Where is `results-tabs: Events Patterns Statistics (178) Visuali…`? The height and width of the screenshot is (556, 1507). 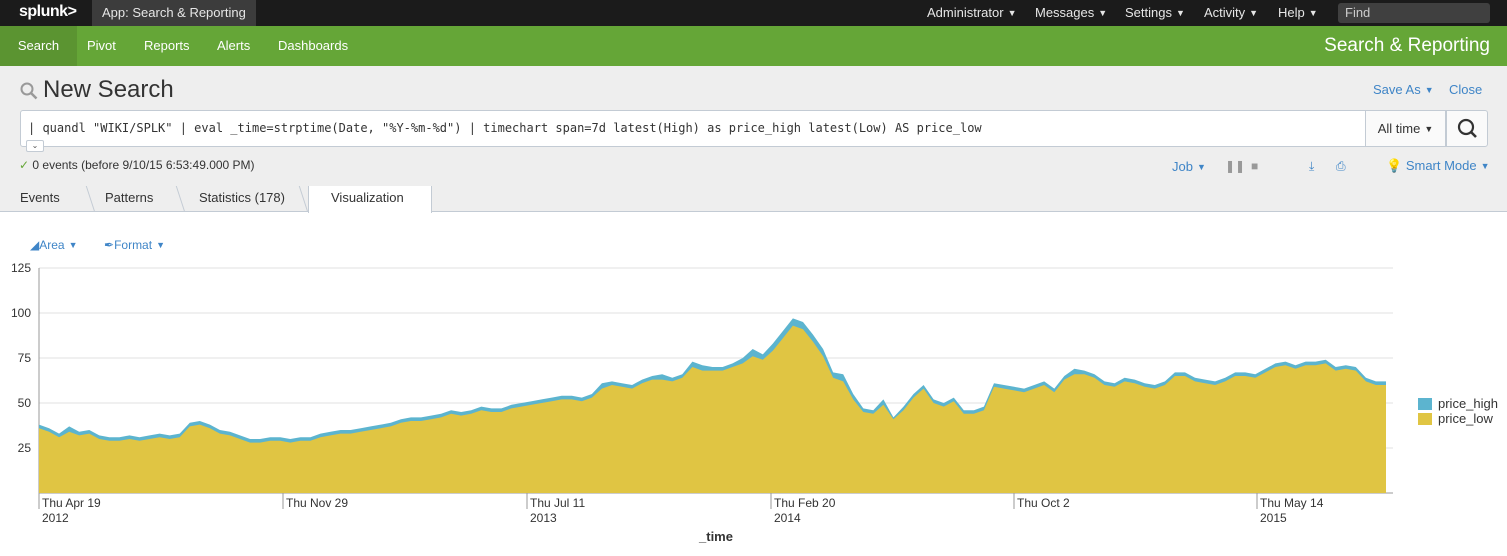 results-tabs: Events Patterns Statistics (178) Visuali… is located at coordinates (753, 199).